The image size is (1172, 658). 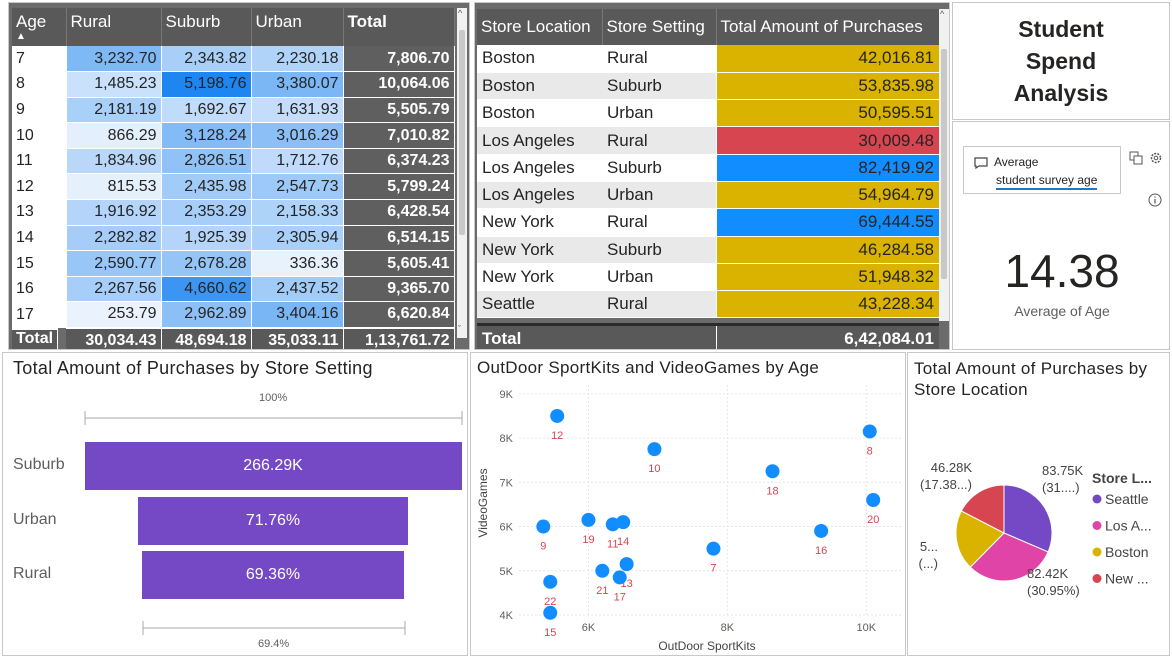 I want to click on scatter-ytick-label: 6K, so click(x=507, y=528).